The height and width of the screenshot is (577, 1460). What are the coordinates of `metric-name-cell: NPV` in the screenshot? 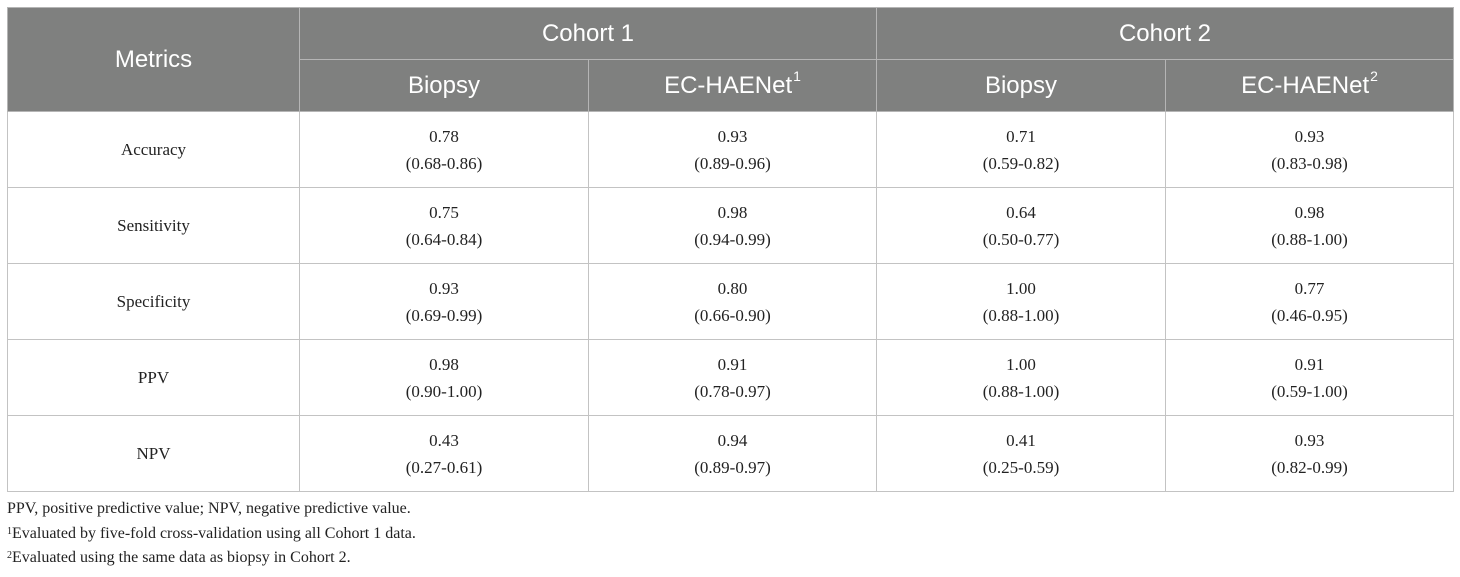 It's located at (153, 453).